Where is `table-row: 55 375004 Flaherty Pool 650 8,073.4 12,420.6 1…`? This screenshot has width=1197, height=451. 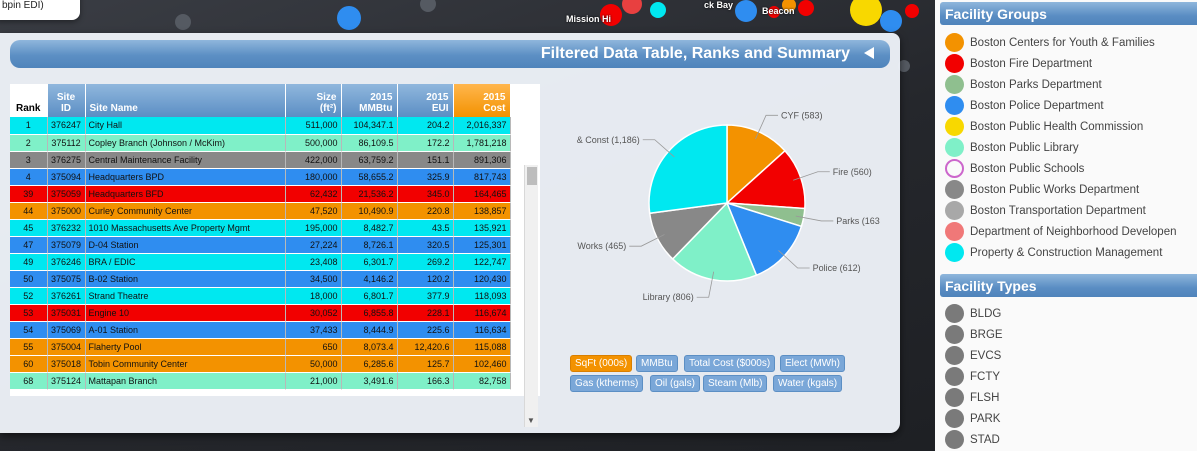 table-row: 55 375004 Flaherty Pool 650 8,073.4 12,420.6 1… is located at coordinates (260, 347).